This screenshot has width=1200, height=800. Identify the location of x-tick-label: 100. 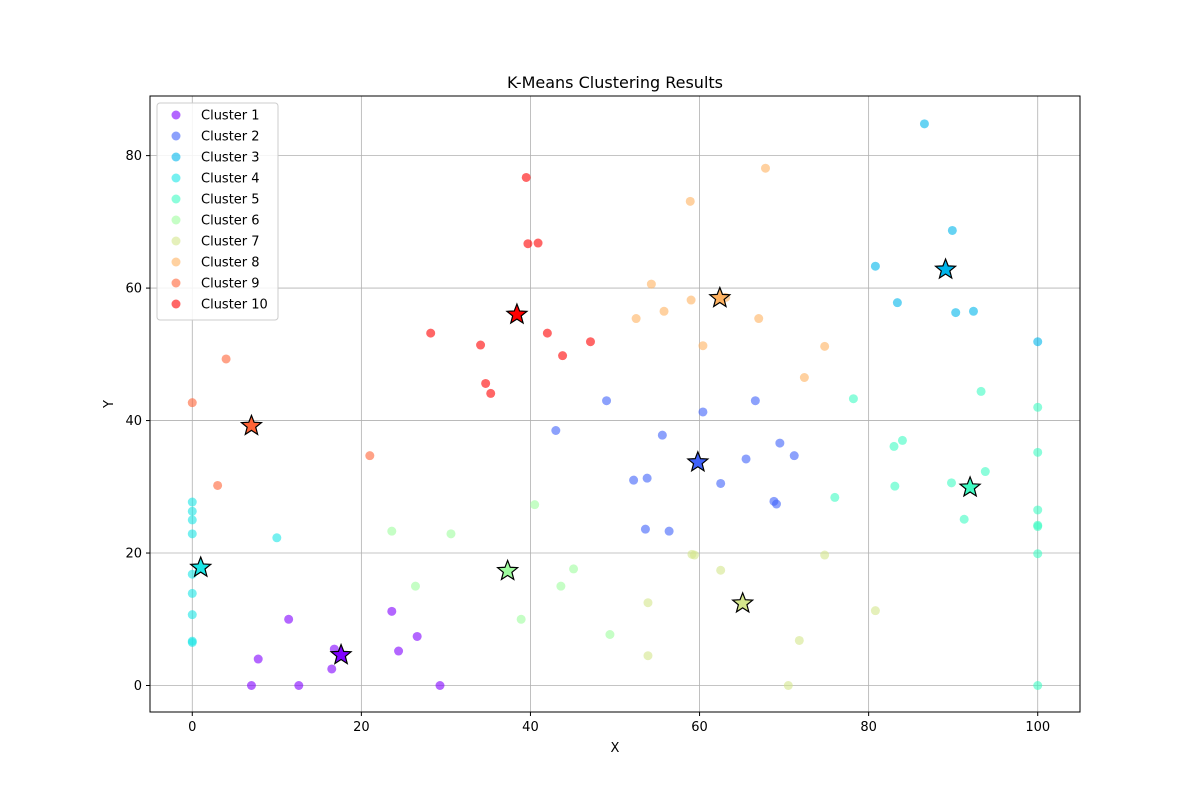
(1037, 727).